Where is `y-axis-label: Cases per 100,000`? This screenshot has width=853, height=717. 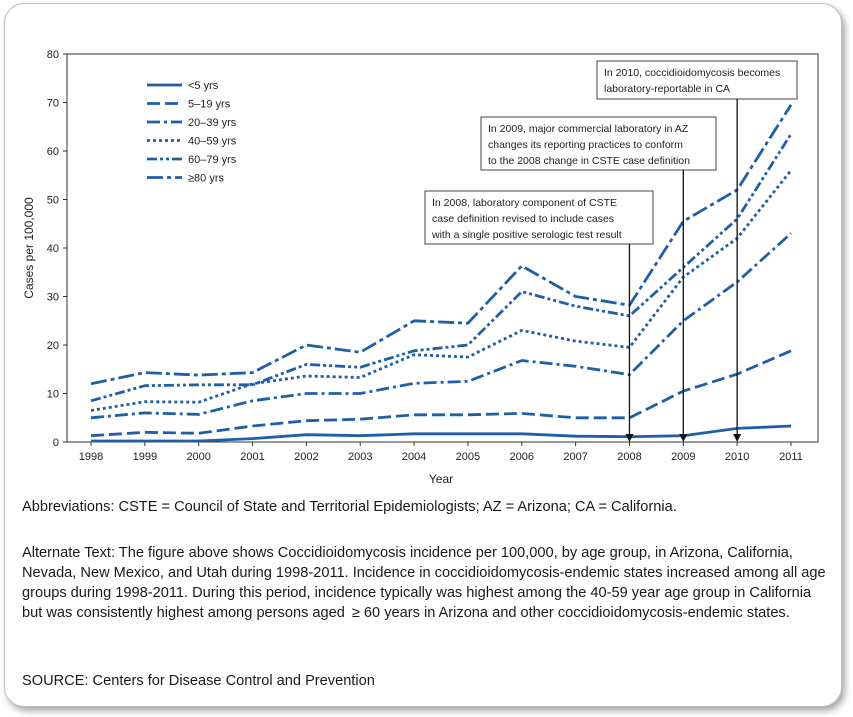
y-axis-label: Cases per 100,000 is located at coordinates (29, 248).